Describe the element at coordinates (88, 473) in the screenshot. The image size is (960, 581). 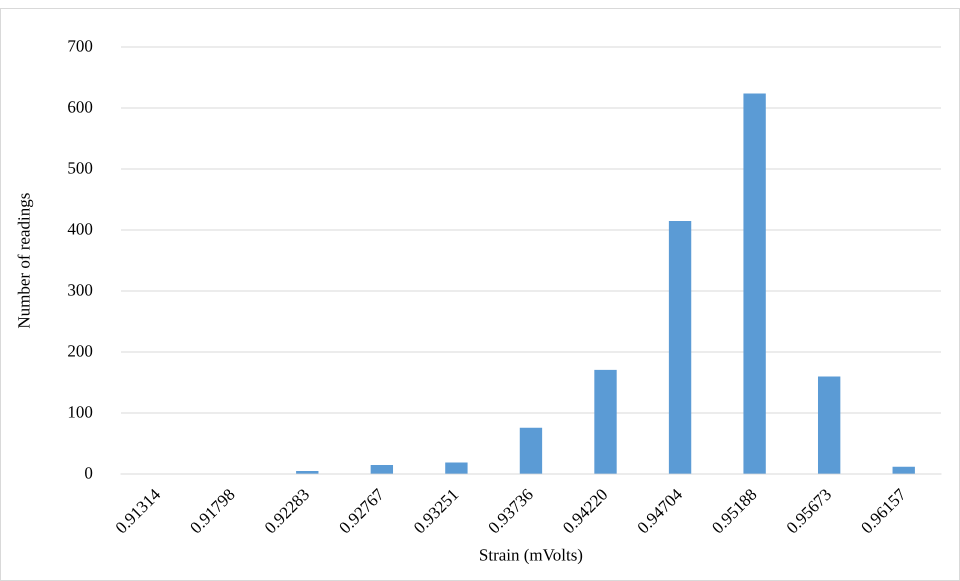
I see `y-tick-label: 0` at that location.